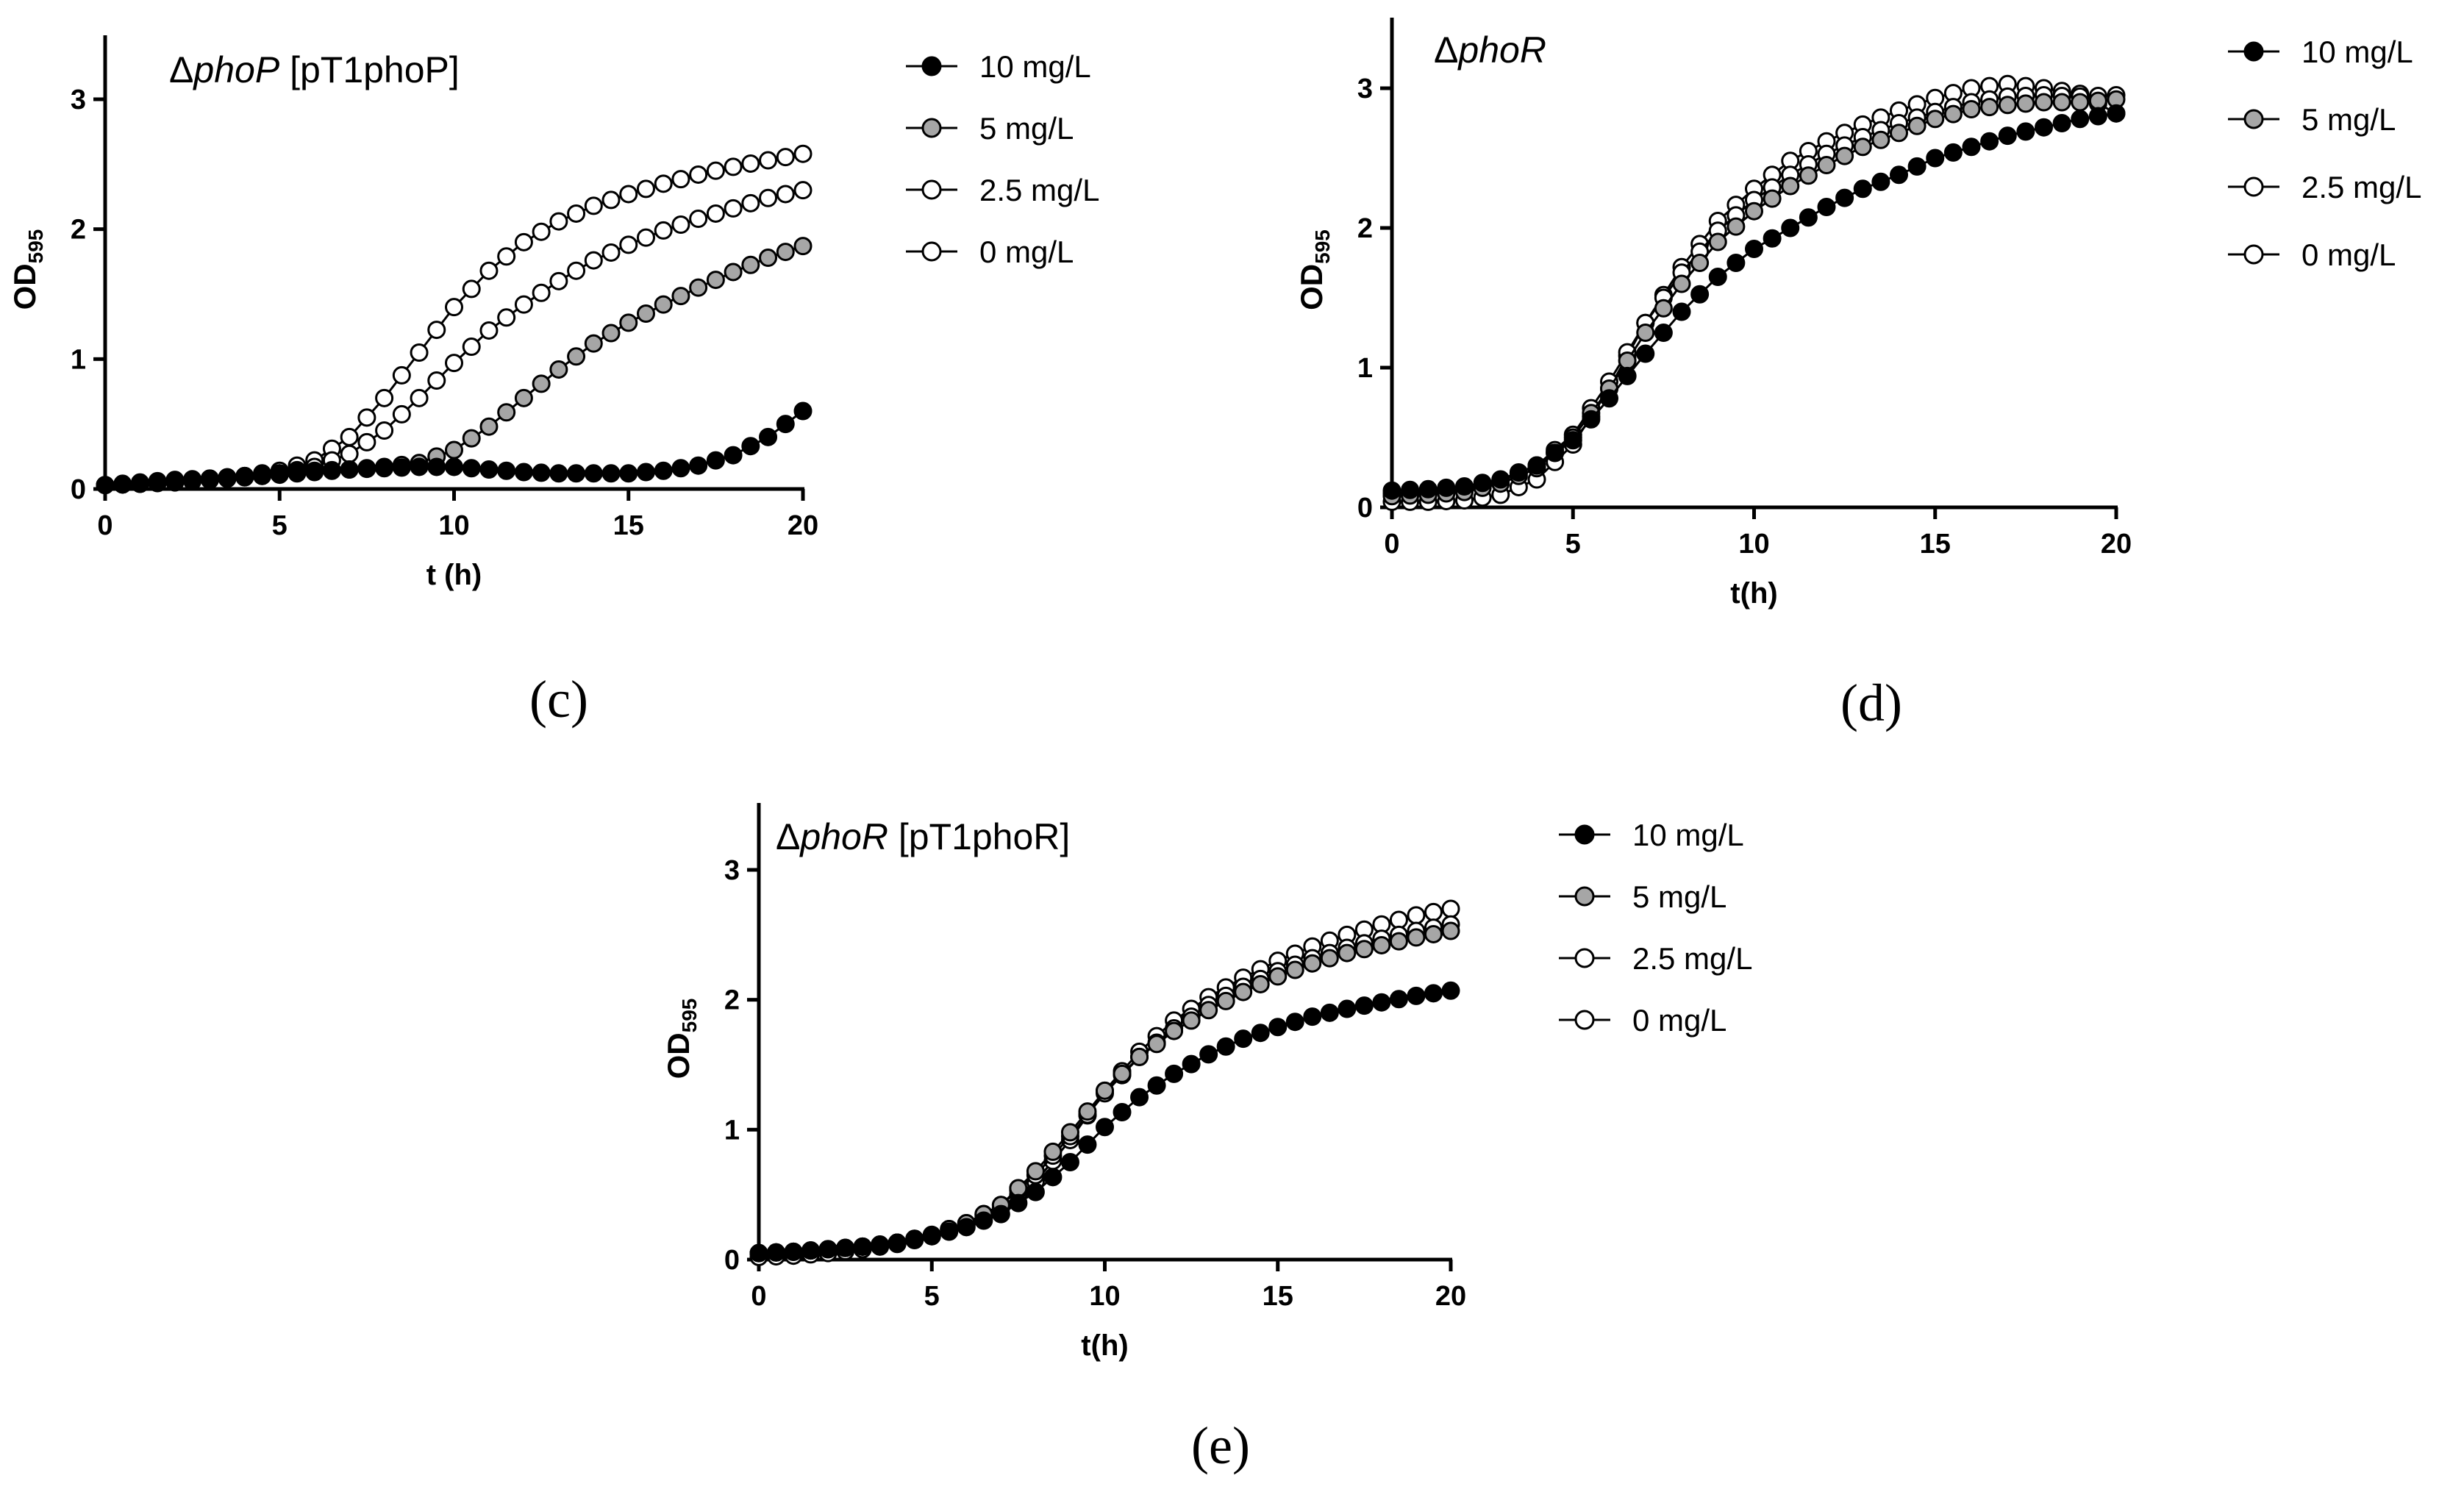 The image size is (2464, 1489). Describe the element at coordinates (1753, 545) in the screenshot. I see `x-tick-label: 10` at that location.